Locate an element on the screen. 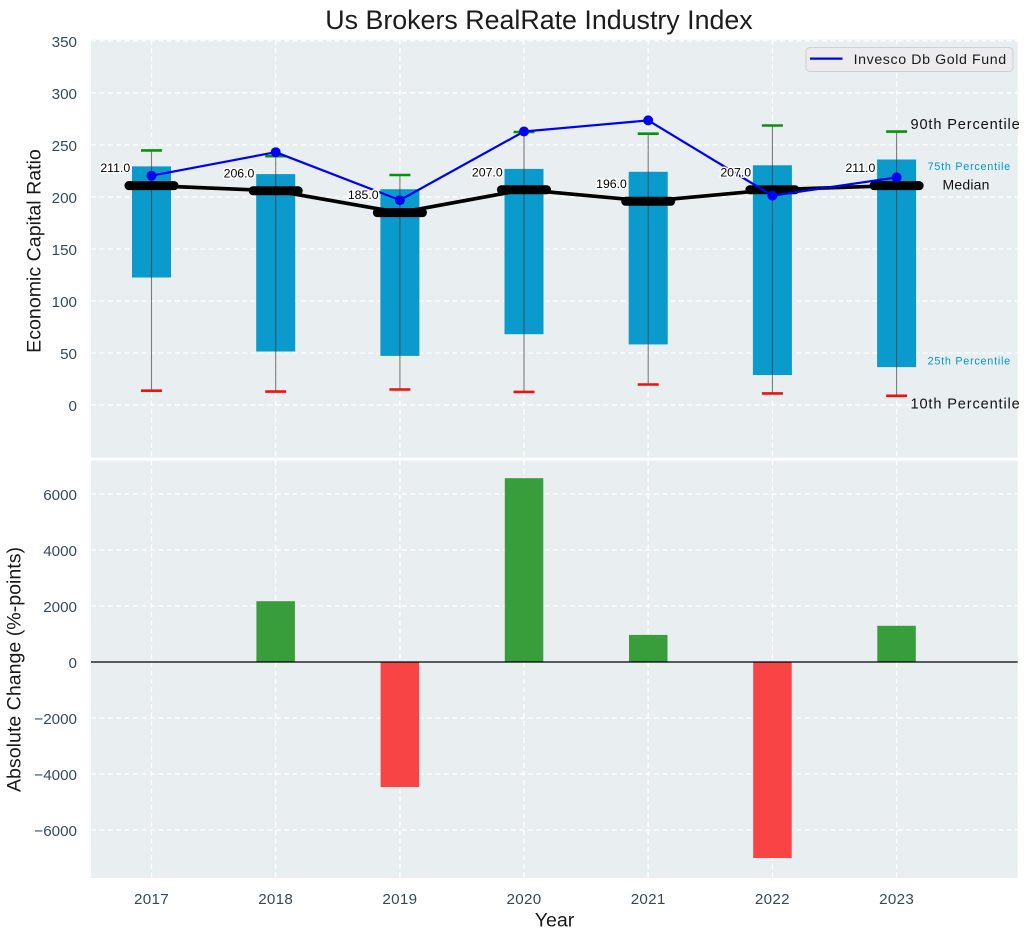 This screenshot has width=1030, height=945. svg-text: 2000 is located at coordinates (60, 607).